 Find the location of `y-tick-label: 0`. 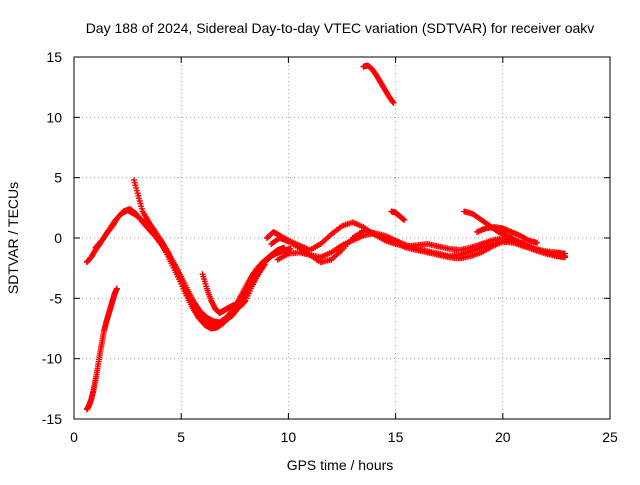

y-tick-label: 0 is located at coordinates (58, 238).